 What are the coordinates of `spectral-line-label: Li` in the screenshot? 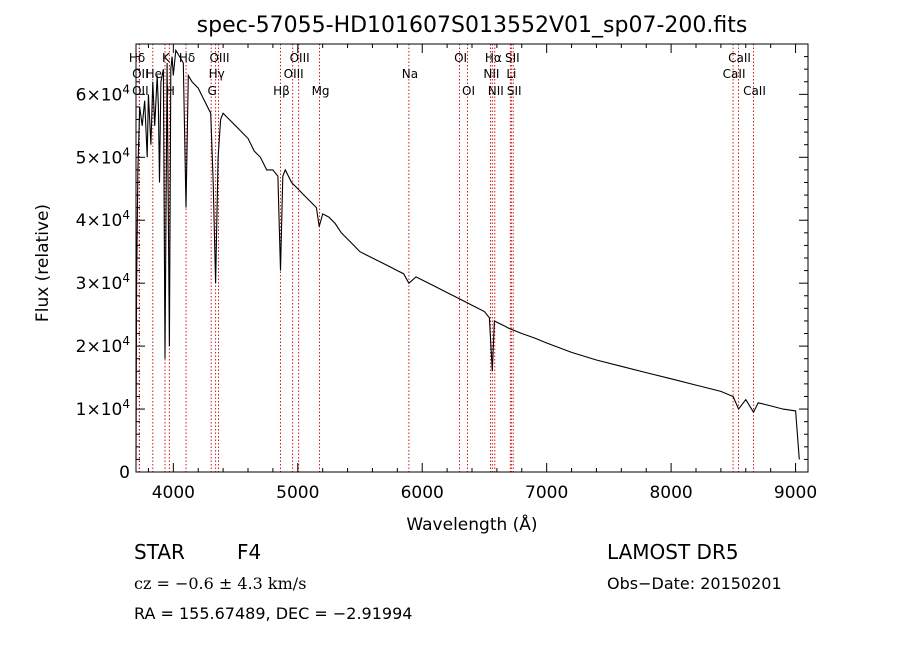 It's located at (511, 74).